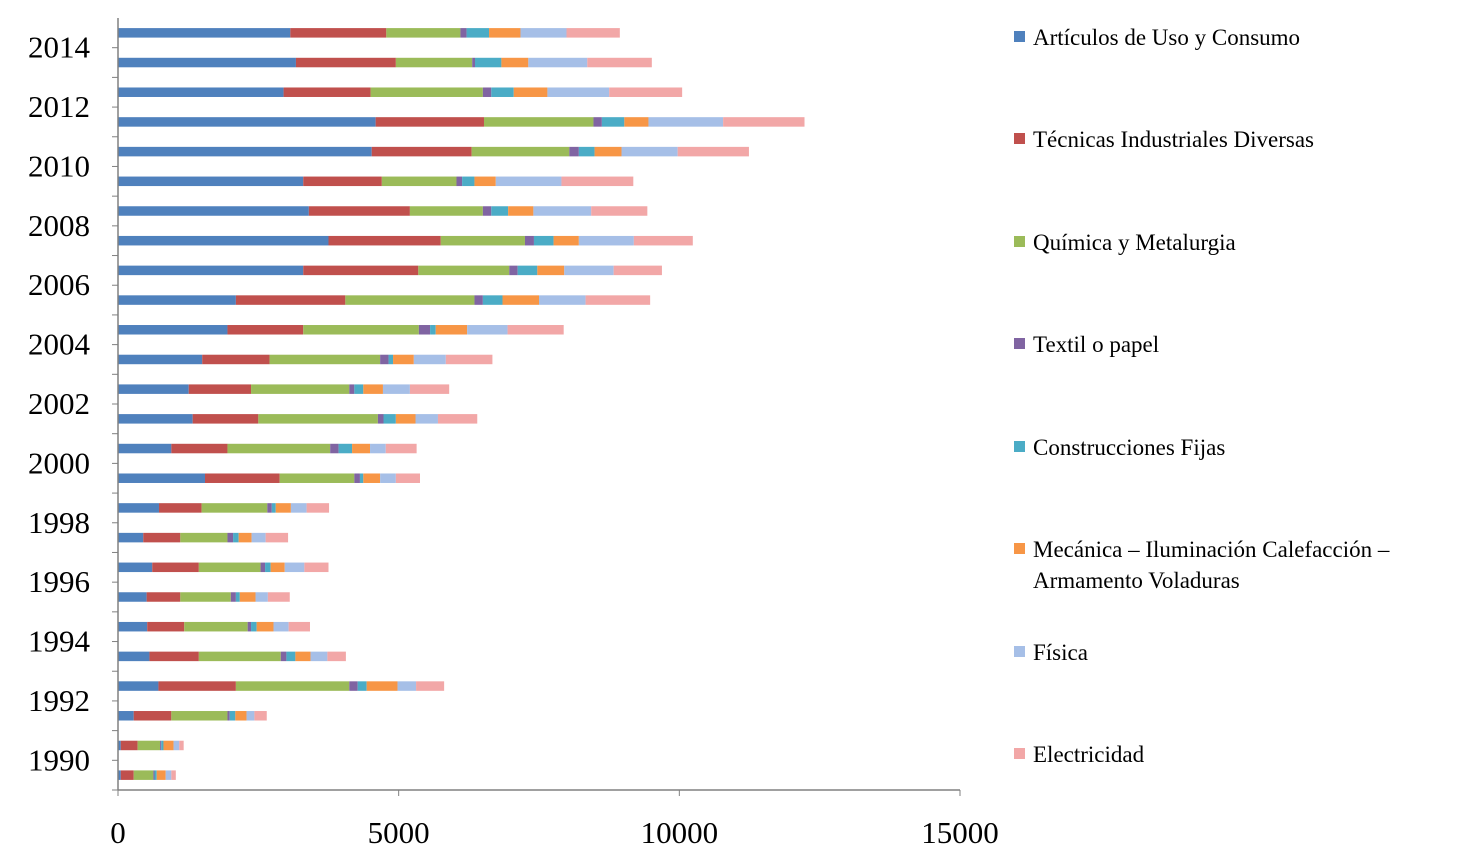 The height and width of the screenshot is (854, 1461). I want to click on bar-segment-2006-s7, so click(618, 300).